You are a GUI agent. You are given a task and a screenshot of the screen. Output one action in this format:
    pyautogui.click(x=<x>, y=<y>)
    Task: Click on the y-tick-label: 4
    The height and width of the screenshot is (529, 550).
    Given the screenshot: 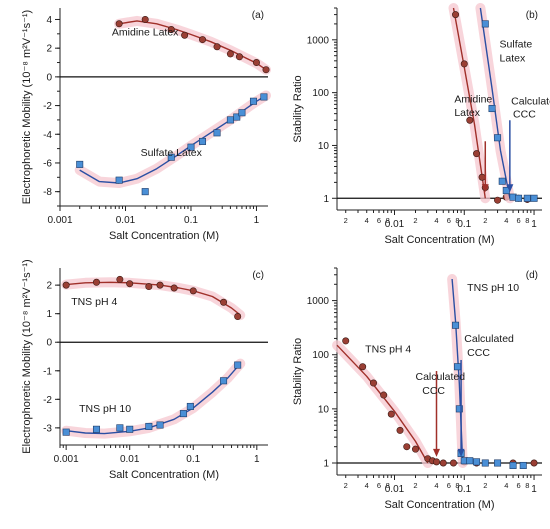 What is the action you would take?
    pyautogui.click(x=49, y=20)
    